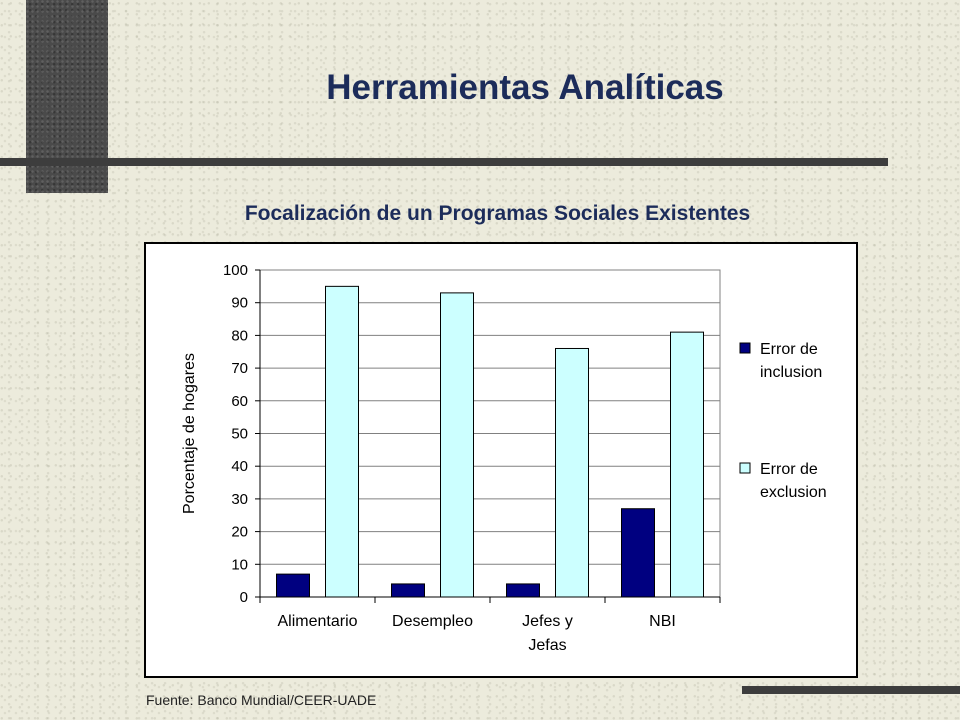 The image size is (960, 720). What do you see at coordinates (662, 621) in the screenshot?
I see `x-tick-label: NBI` at bounding box center [662, 621].